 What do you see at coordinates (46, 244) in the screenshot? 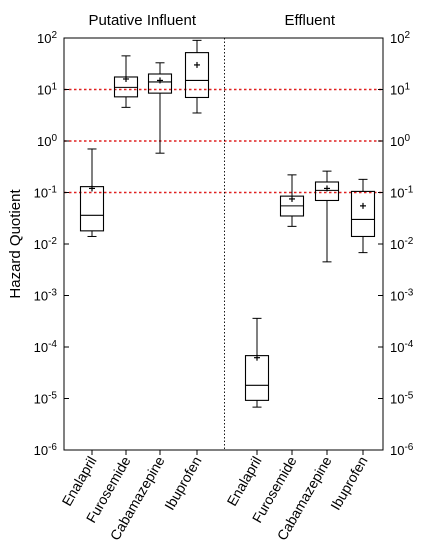
I see `y-tick-label-left: 10⁻²` at bounding box center [46, 244].